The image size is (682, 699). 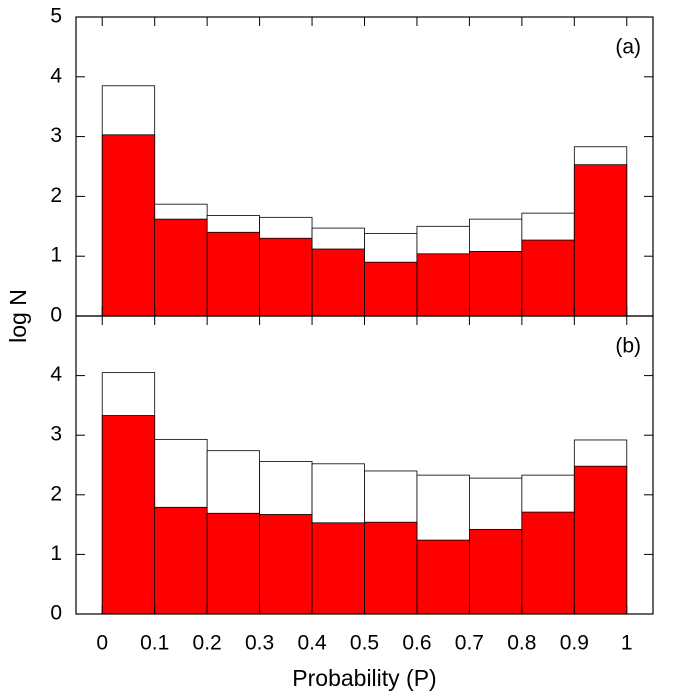 What do you see at coordinates (56, 16) in the screenshot?
I see `y-tick-label: 5` at bounding box center [56, 16].